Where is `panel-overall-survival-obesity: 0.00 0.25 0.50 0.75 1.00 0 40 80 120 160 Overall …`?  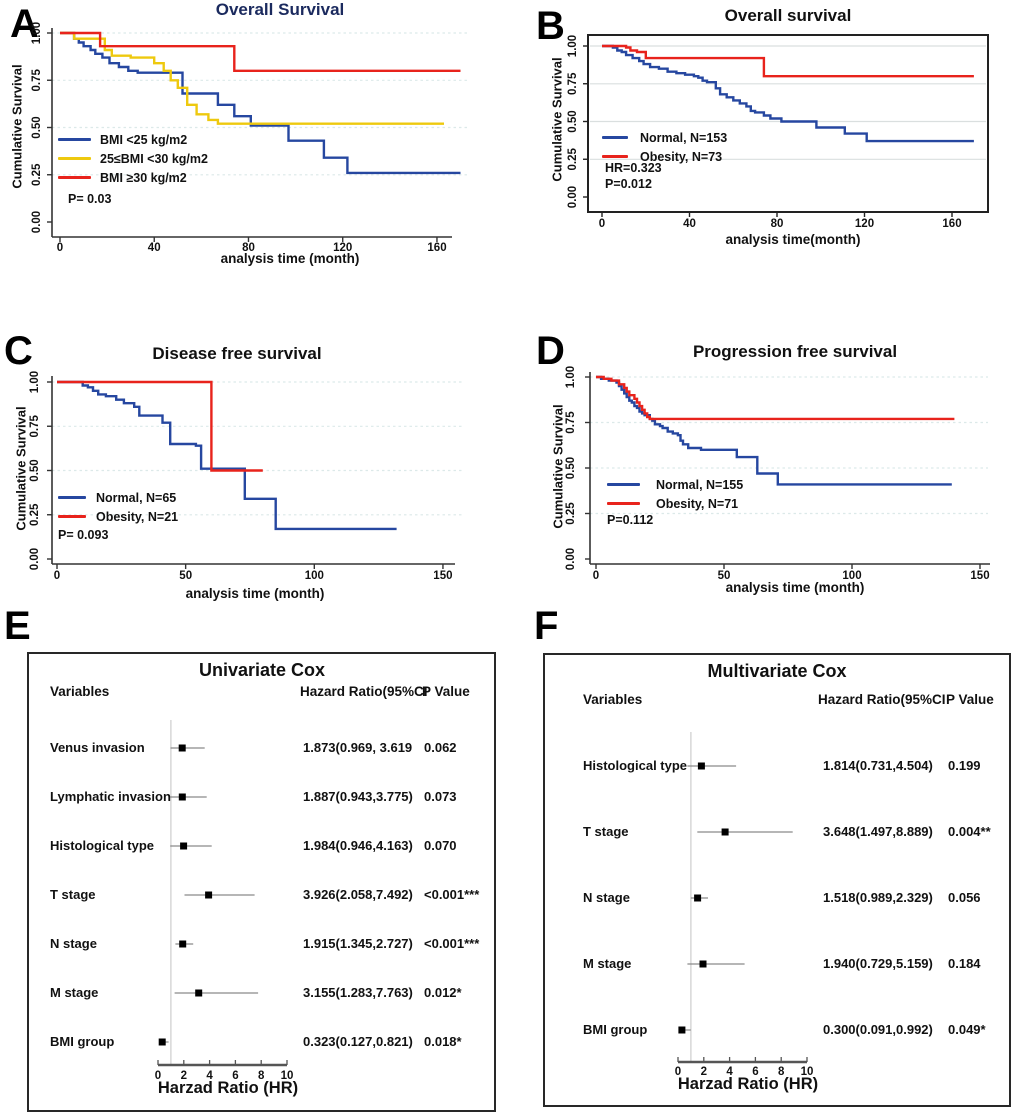 panel-overall-survival-obesity: 0.00 0.25 0.50 0.75 1.00 0 40 80 120 160 Overall … is located at coordinates (765, 155).